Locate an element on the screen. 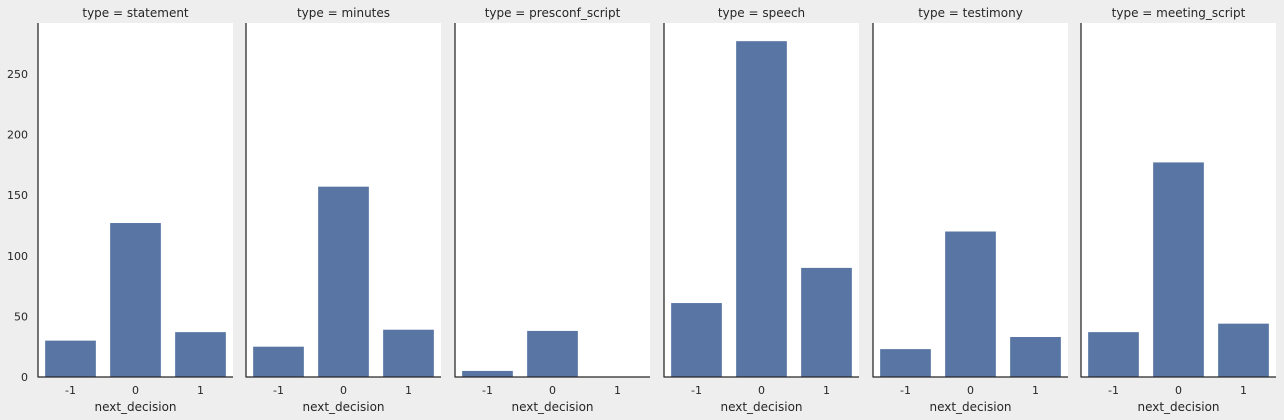  y-tick-label: 250 is located at coordinates (17, 74).